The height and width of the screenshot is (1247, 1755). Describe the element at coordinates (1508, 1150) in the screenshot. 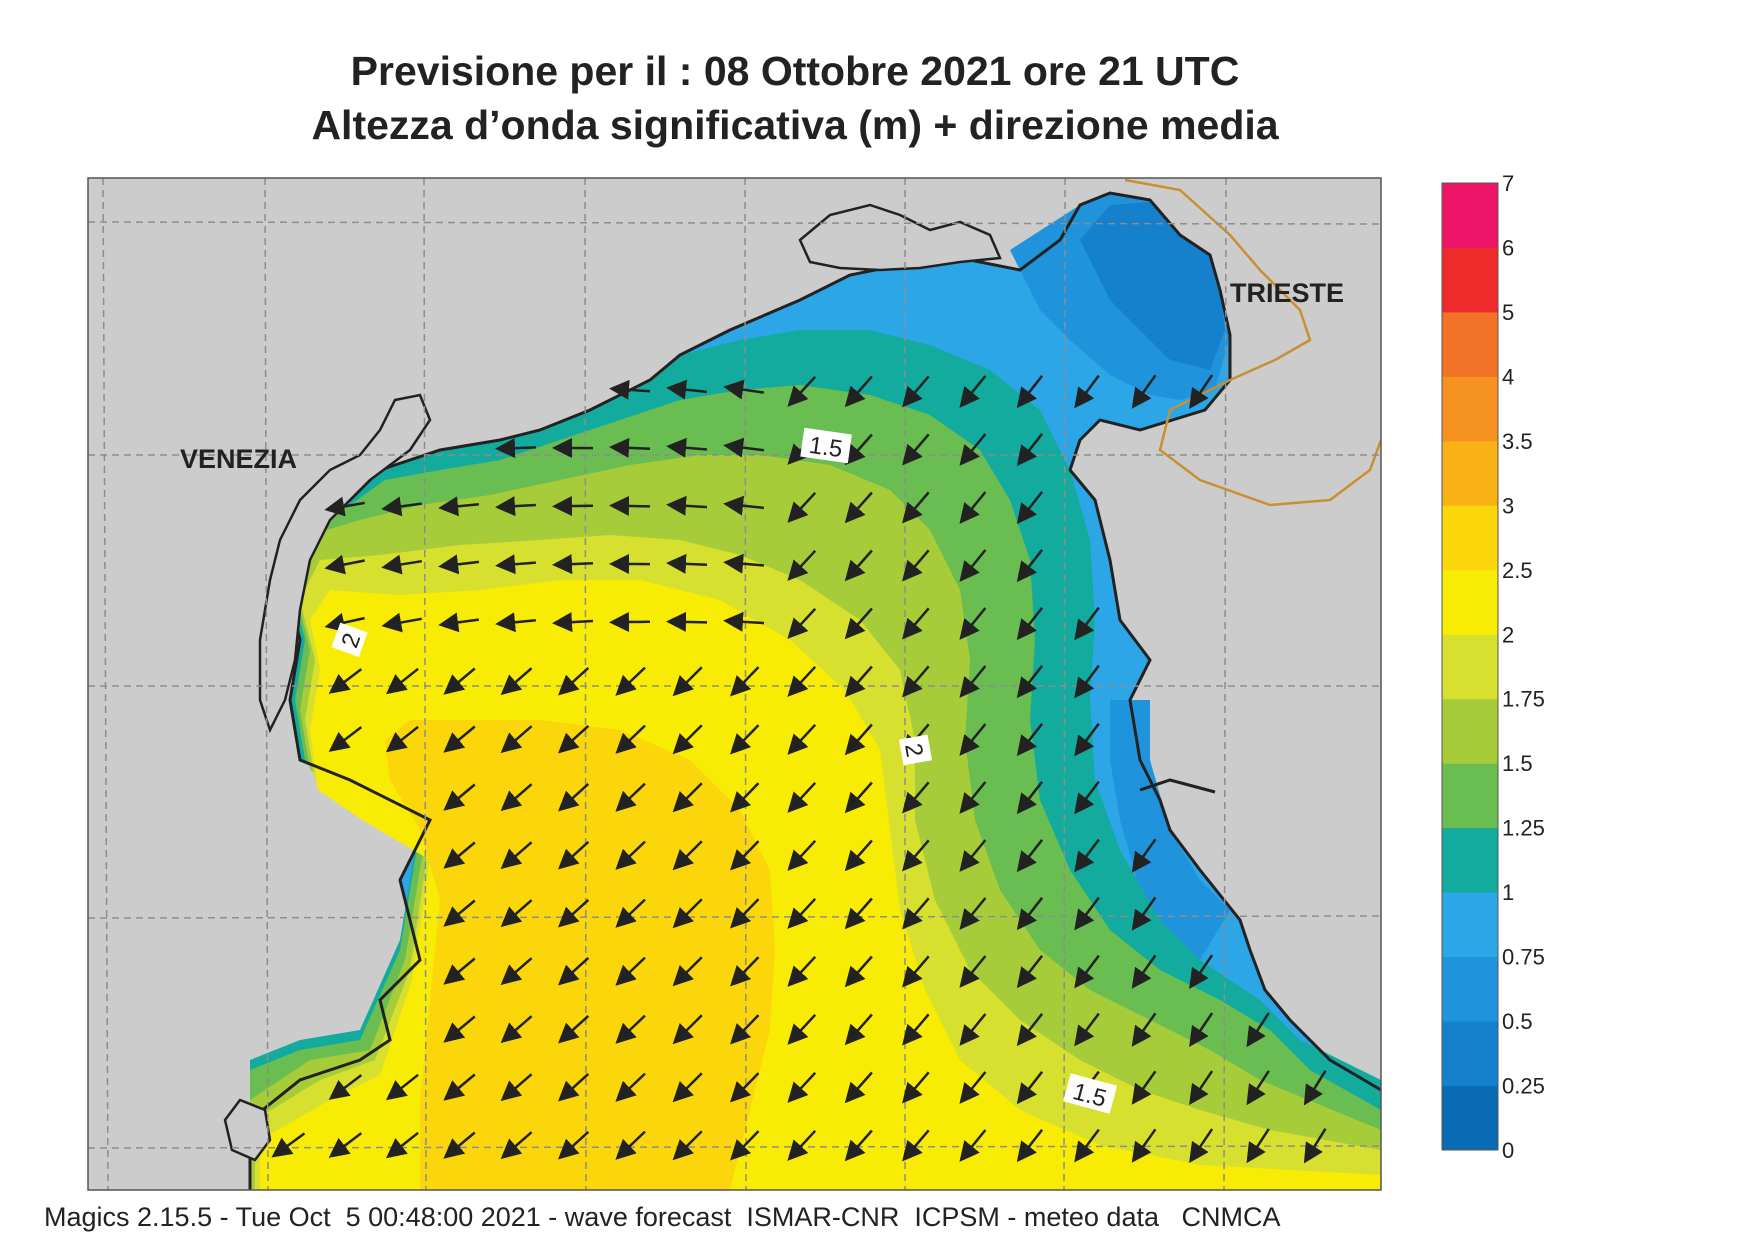

I see `colorbar-tick-label: 0` at that location.